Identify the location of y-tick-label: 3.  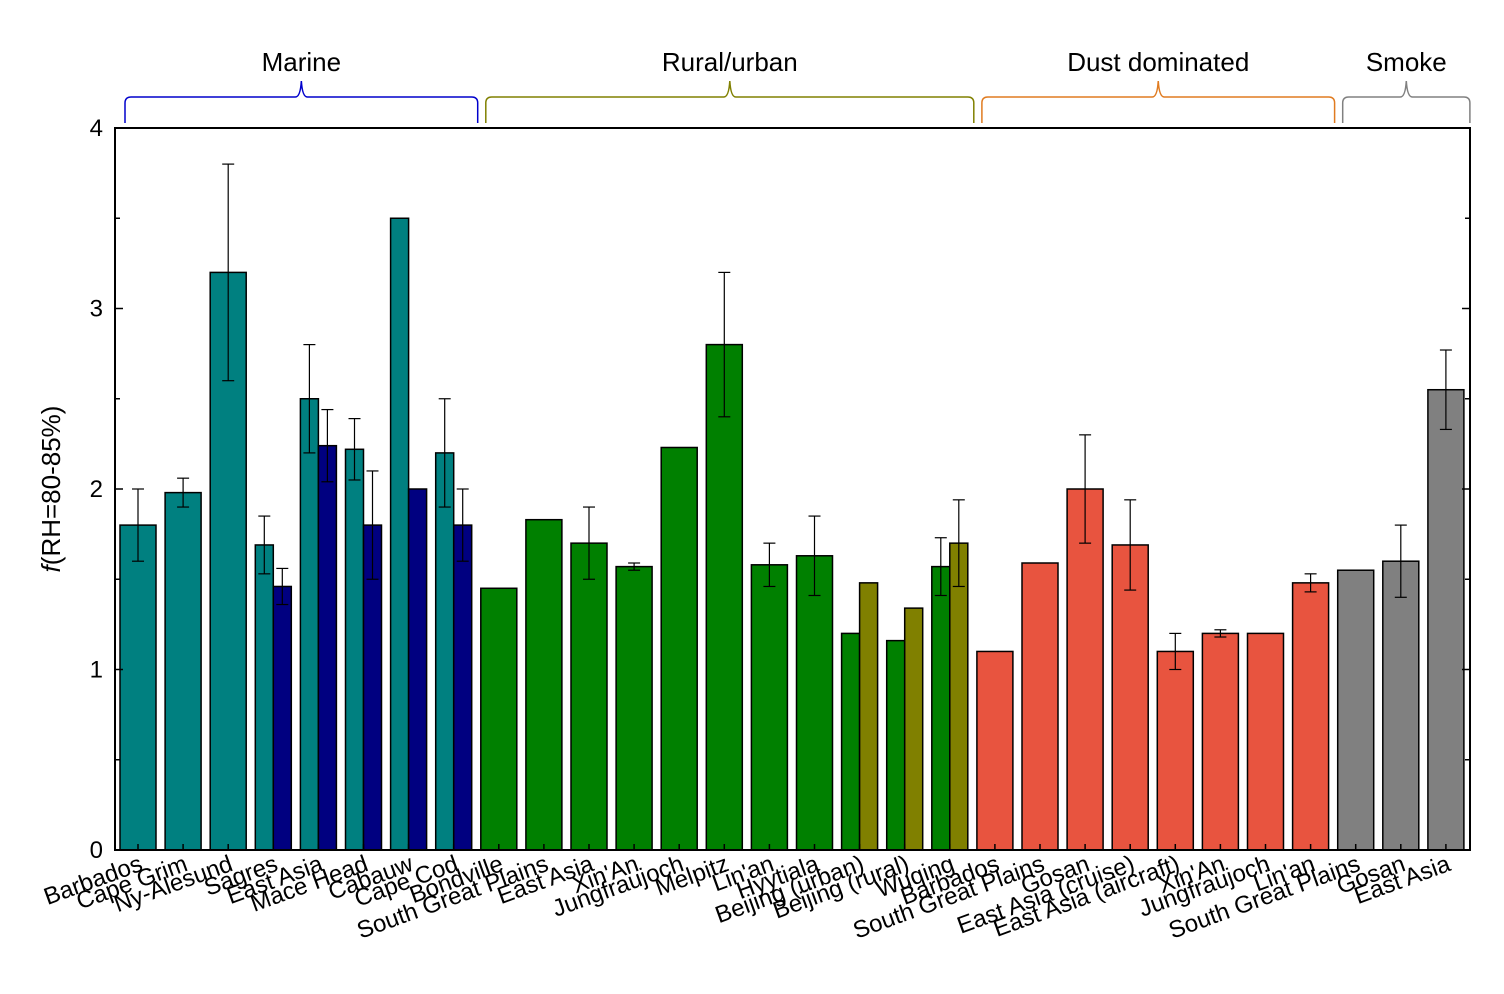
(96, 309).